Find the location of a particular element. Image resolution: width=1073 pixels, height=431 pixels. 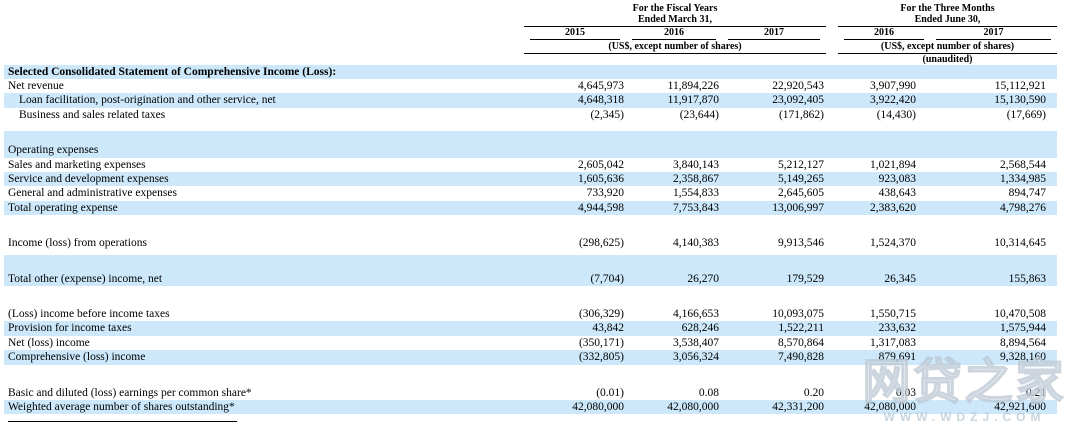

value-cell: (23,644) is located at coordinates (699, 114).